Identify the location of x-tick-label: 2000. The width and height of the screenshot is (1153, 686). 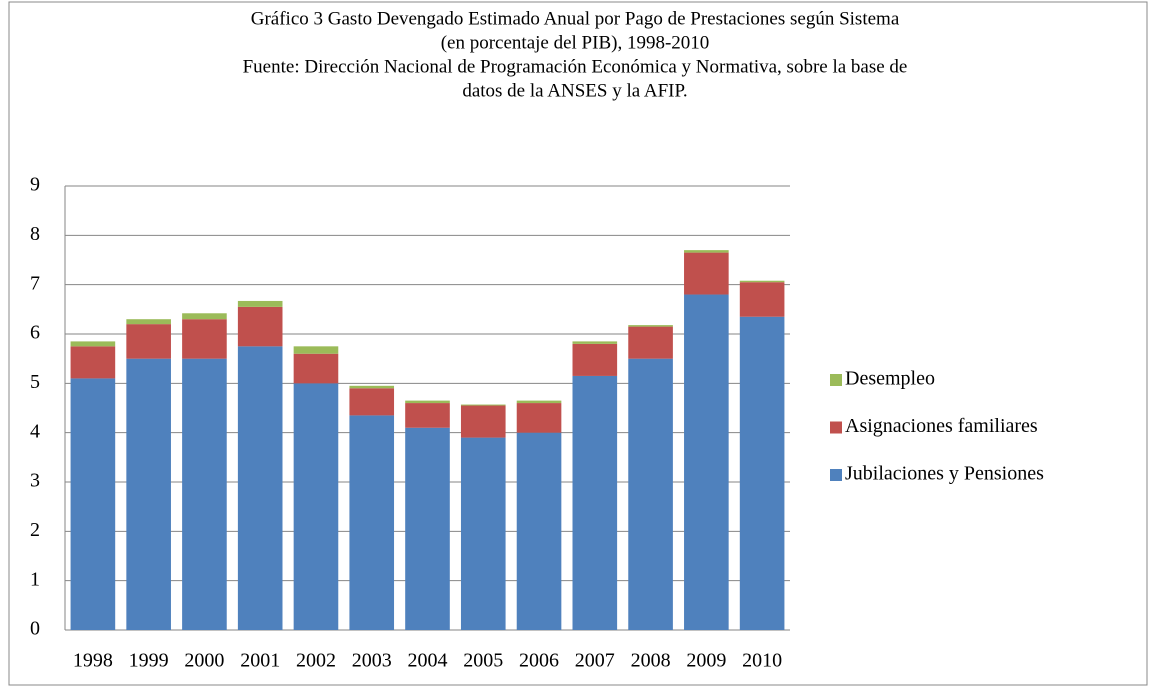
(204, 661).